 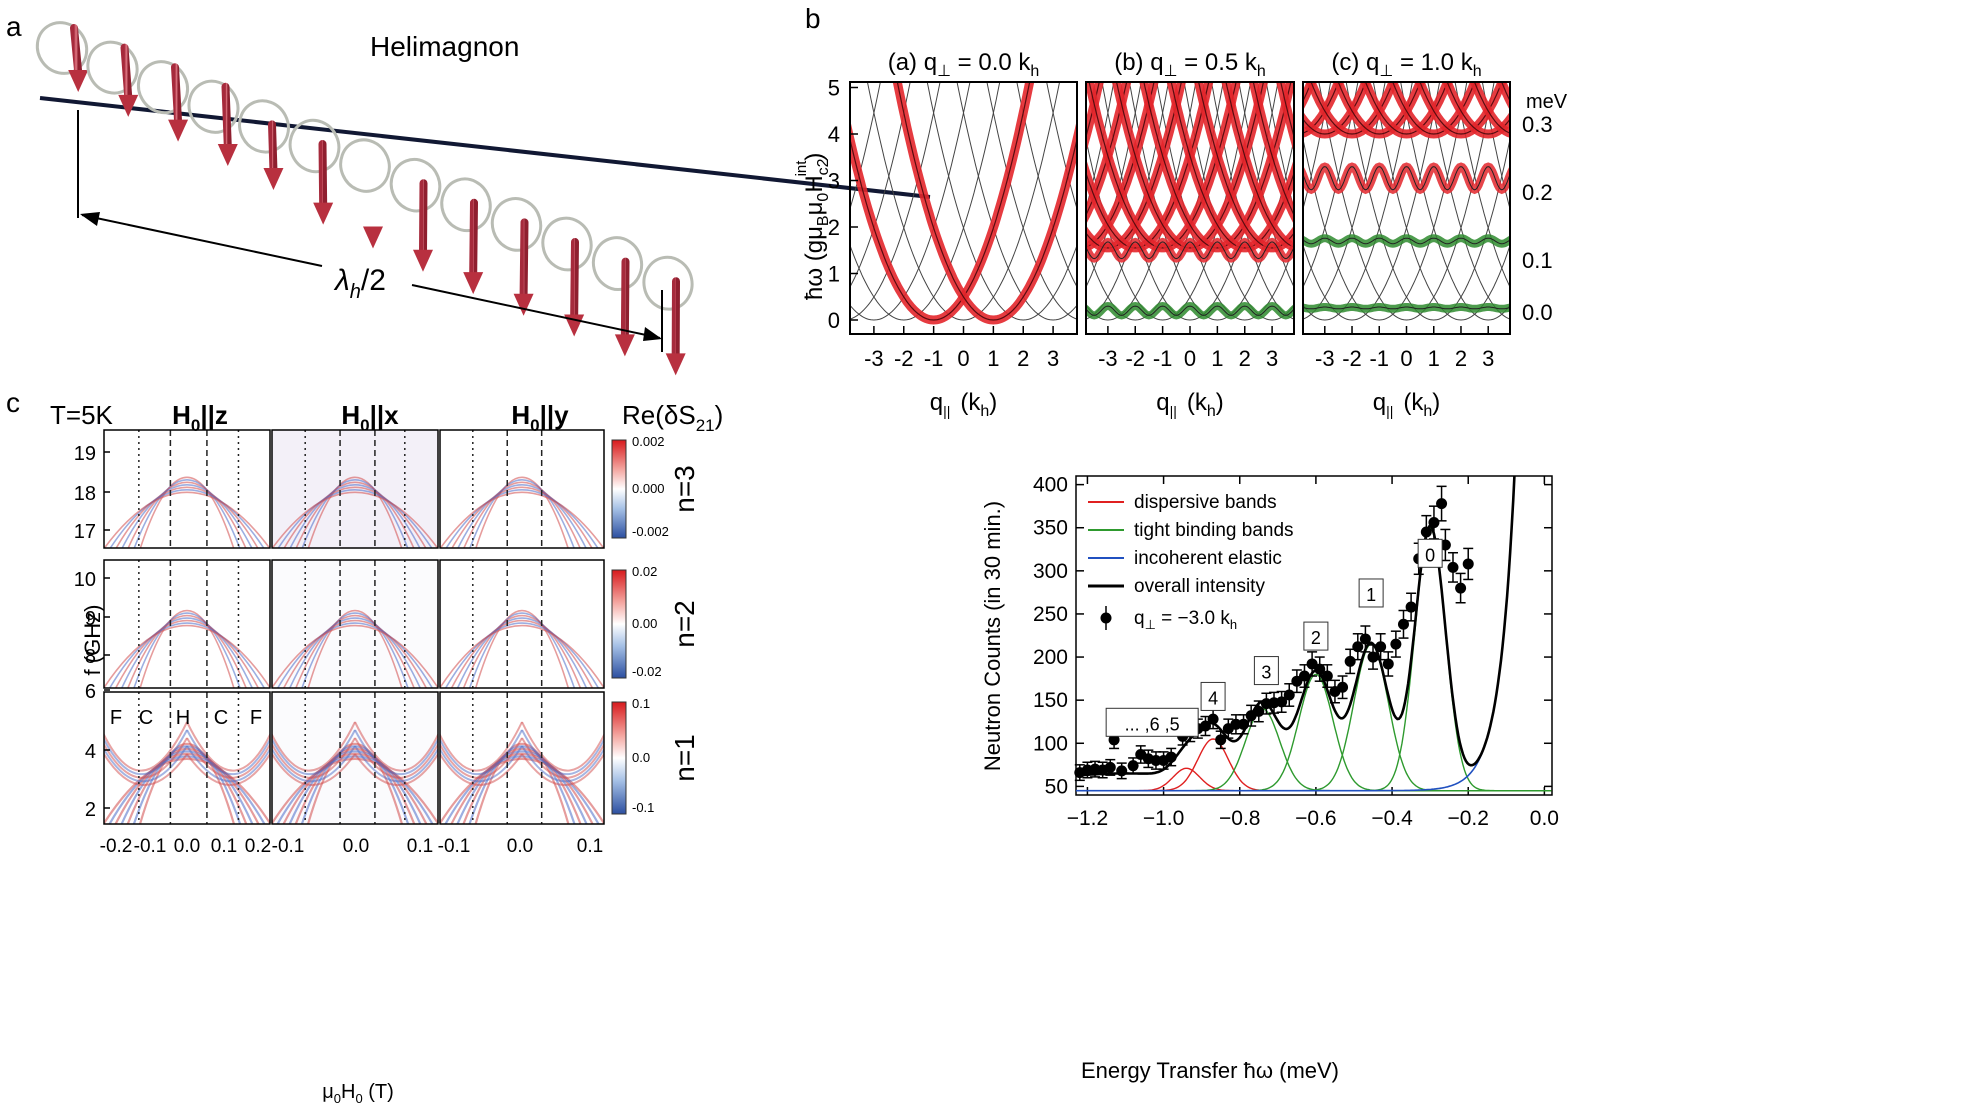 I want to click on x-tick-label: 2, so click(x=1023, y=358).